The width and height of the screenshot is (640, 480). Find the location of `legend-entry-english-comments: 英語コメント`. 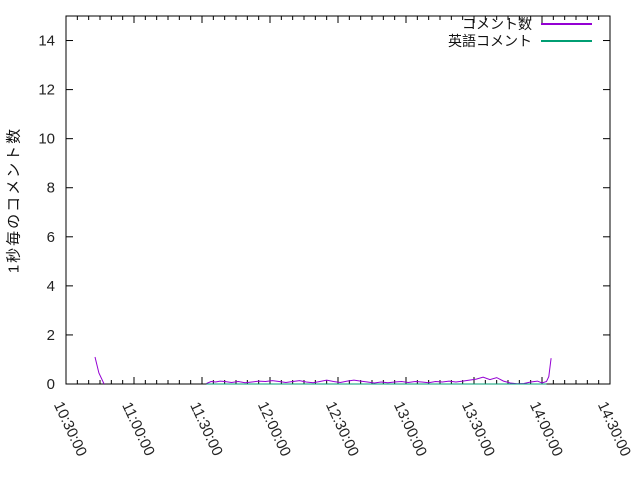

legend-entry-english-comments: 英語コメント is located at coordinates (520, 41).